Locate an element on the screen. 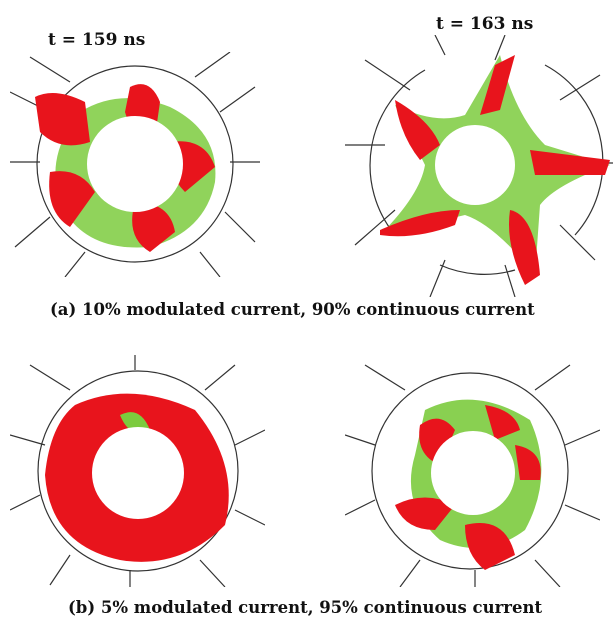 This screenshot has height=620, width=613. simulation-panel-a-159ns is located at coordinates (135, 164).